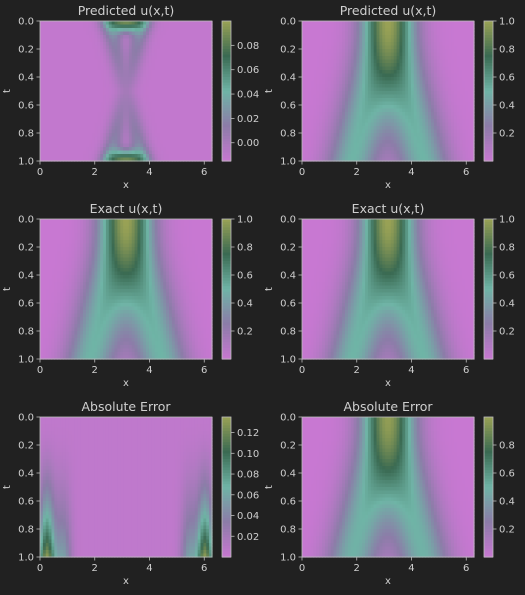 This screenshot has height=595, width=525. Describe the element at coordinates (357, 172) in the screenshot. I see `x-tick-label: 2` at that location.